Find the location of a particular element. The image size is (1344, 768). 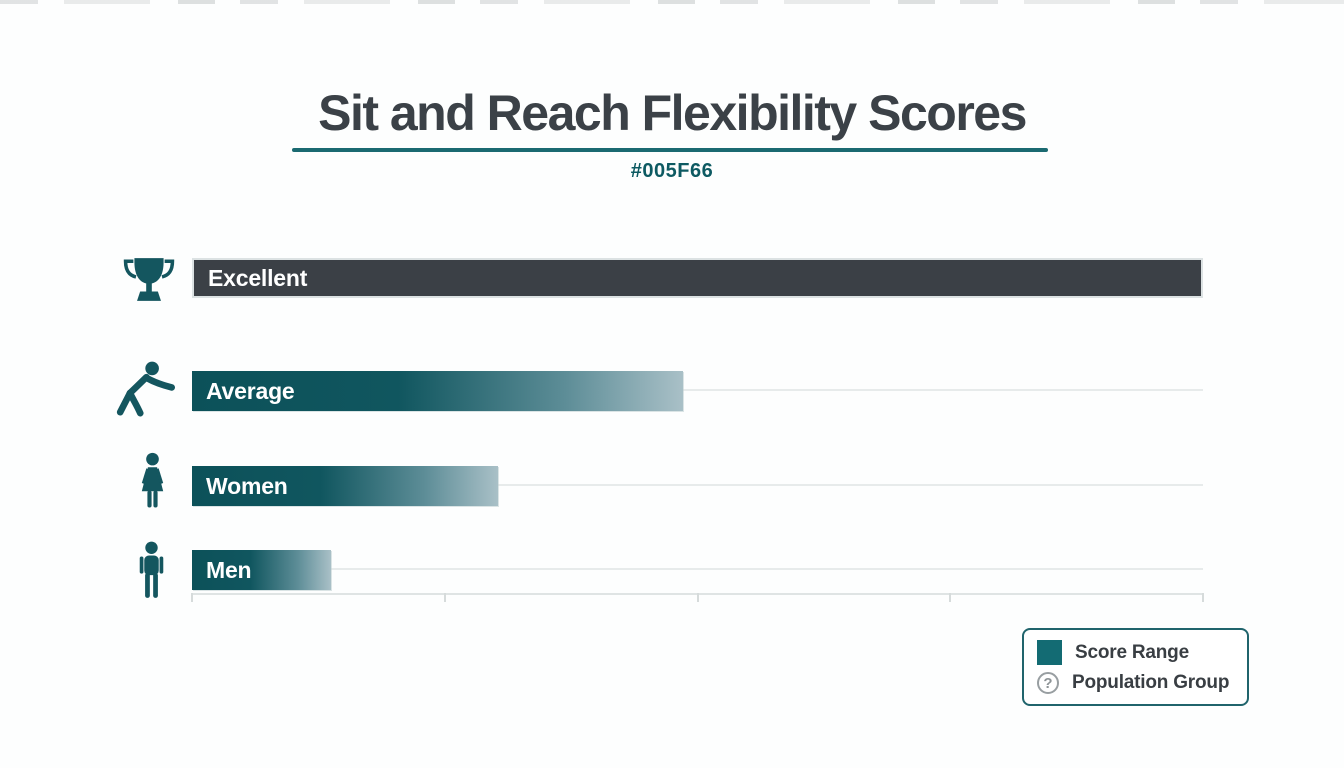

bar-men: Men is located at coordinates (261, 570).